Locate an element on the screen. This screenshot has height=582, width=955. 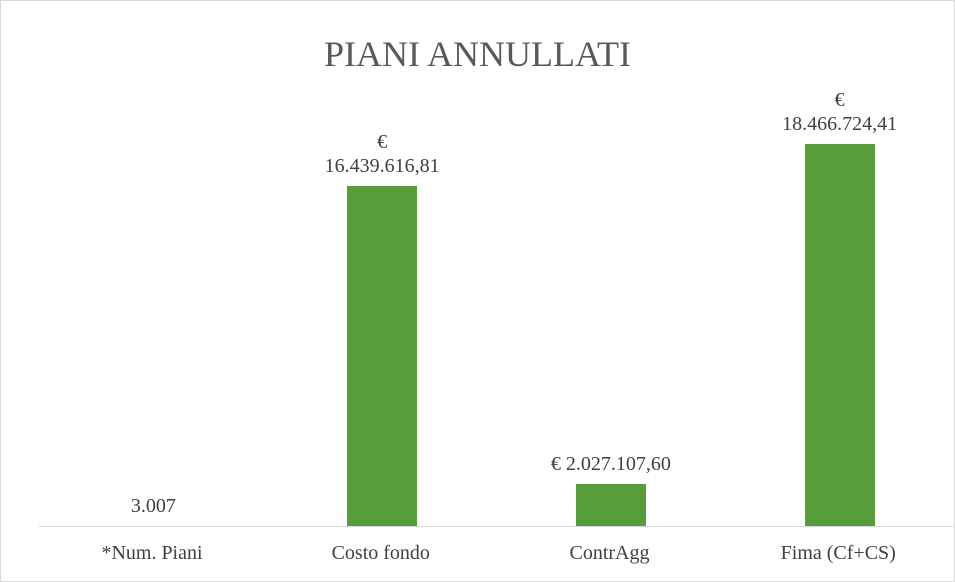
x-tick-label: Costo fondo is located at coordinates (380, 553).